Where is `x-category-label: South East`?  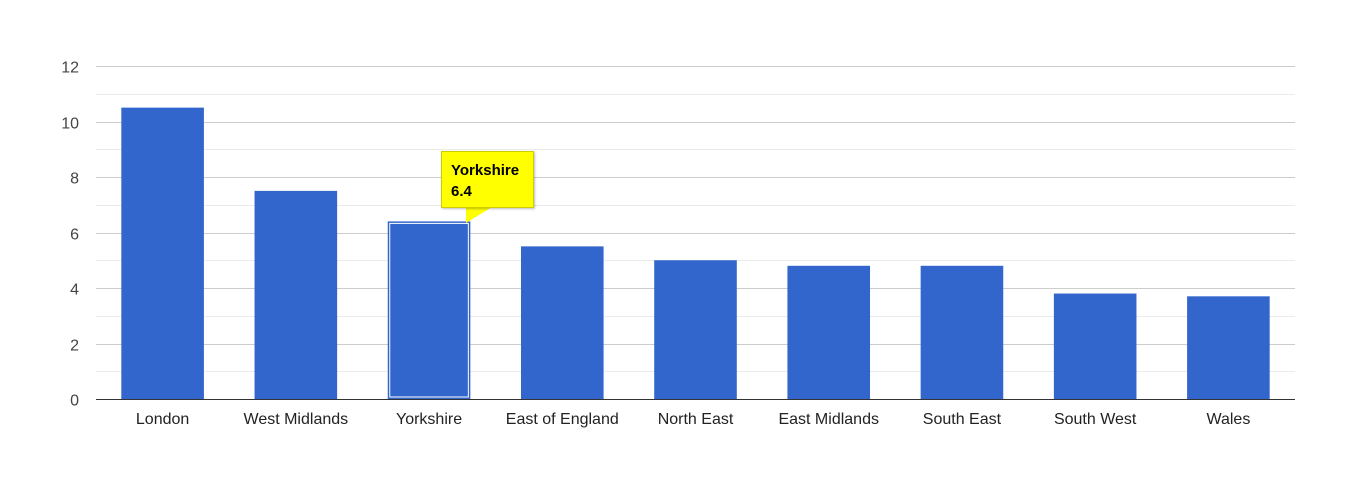
x-category-label: South East is located at coordinates (962, 419).